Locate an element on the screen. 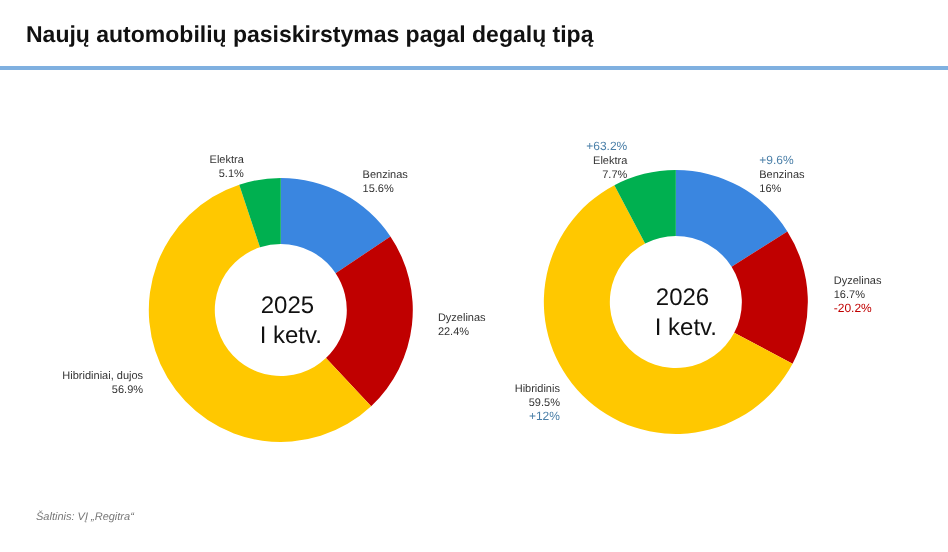 This screenshot has height=552, width=948. text: 2025 I ketv. is located at coordinates (290, 320).